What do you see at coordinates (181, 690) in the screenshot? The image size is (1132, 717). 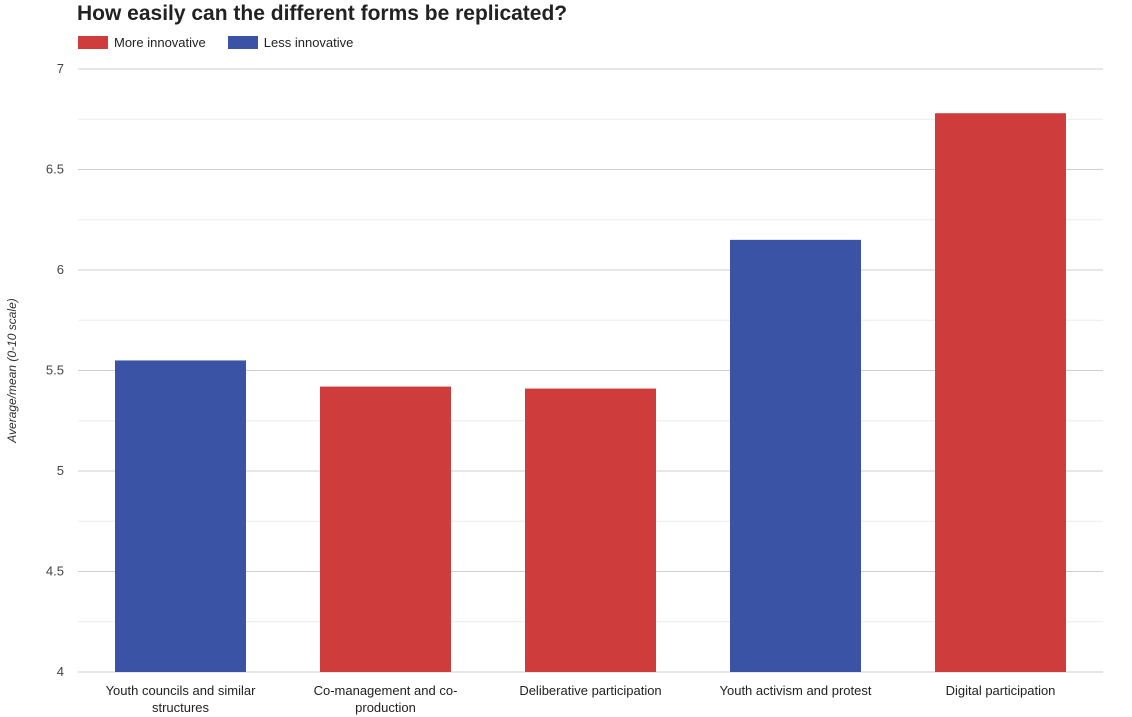 I see `x-category-label: Youth councils and similar` at bounding box center [181, 690].